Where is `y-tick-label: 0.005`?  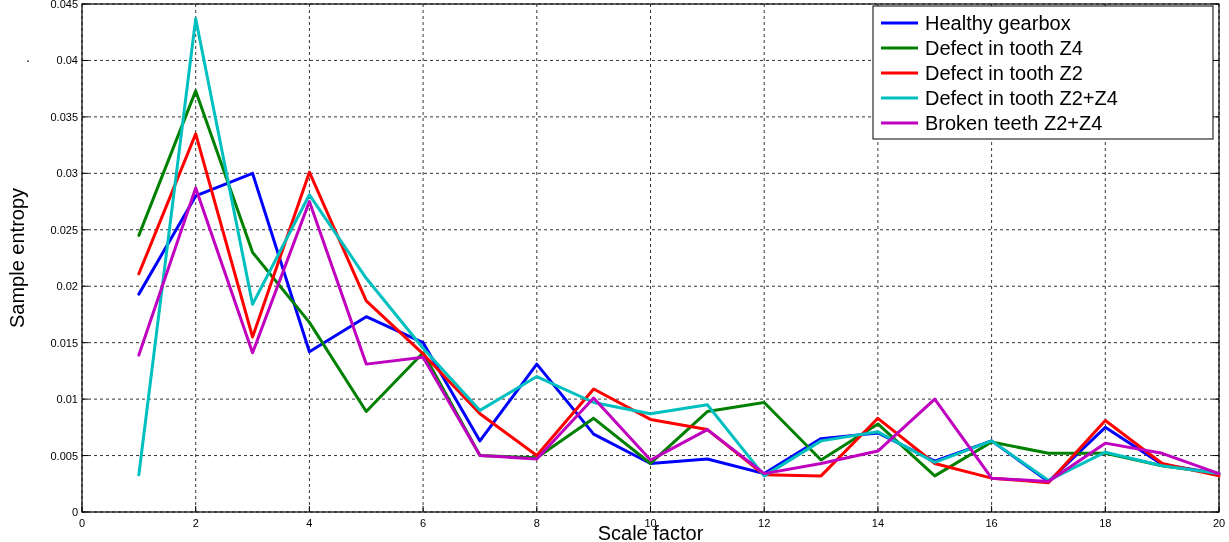 y-tick-label: 0.005 is located at coordinates (64, 455).